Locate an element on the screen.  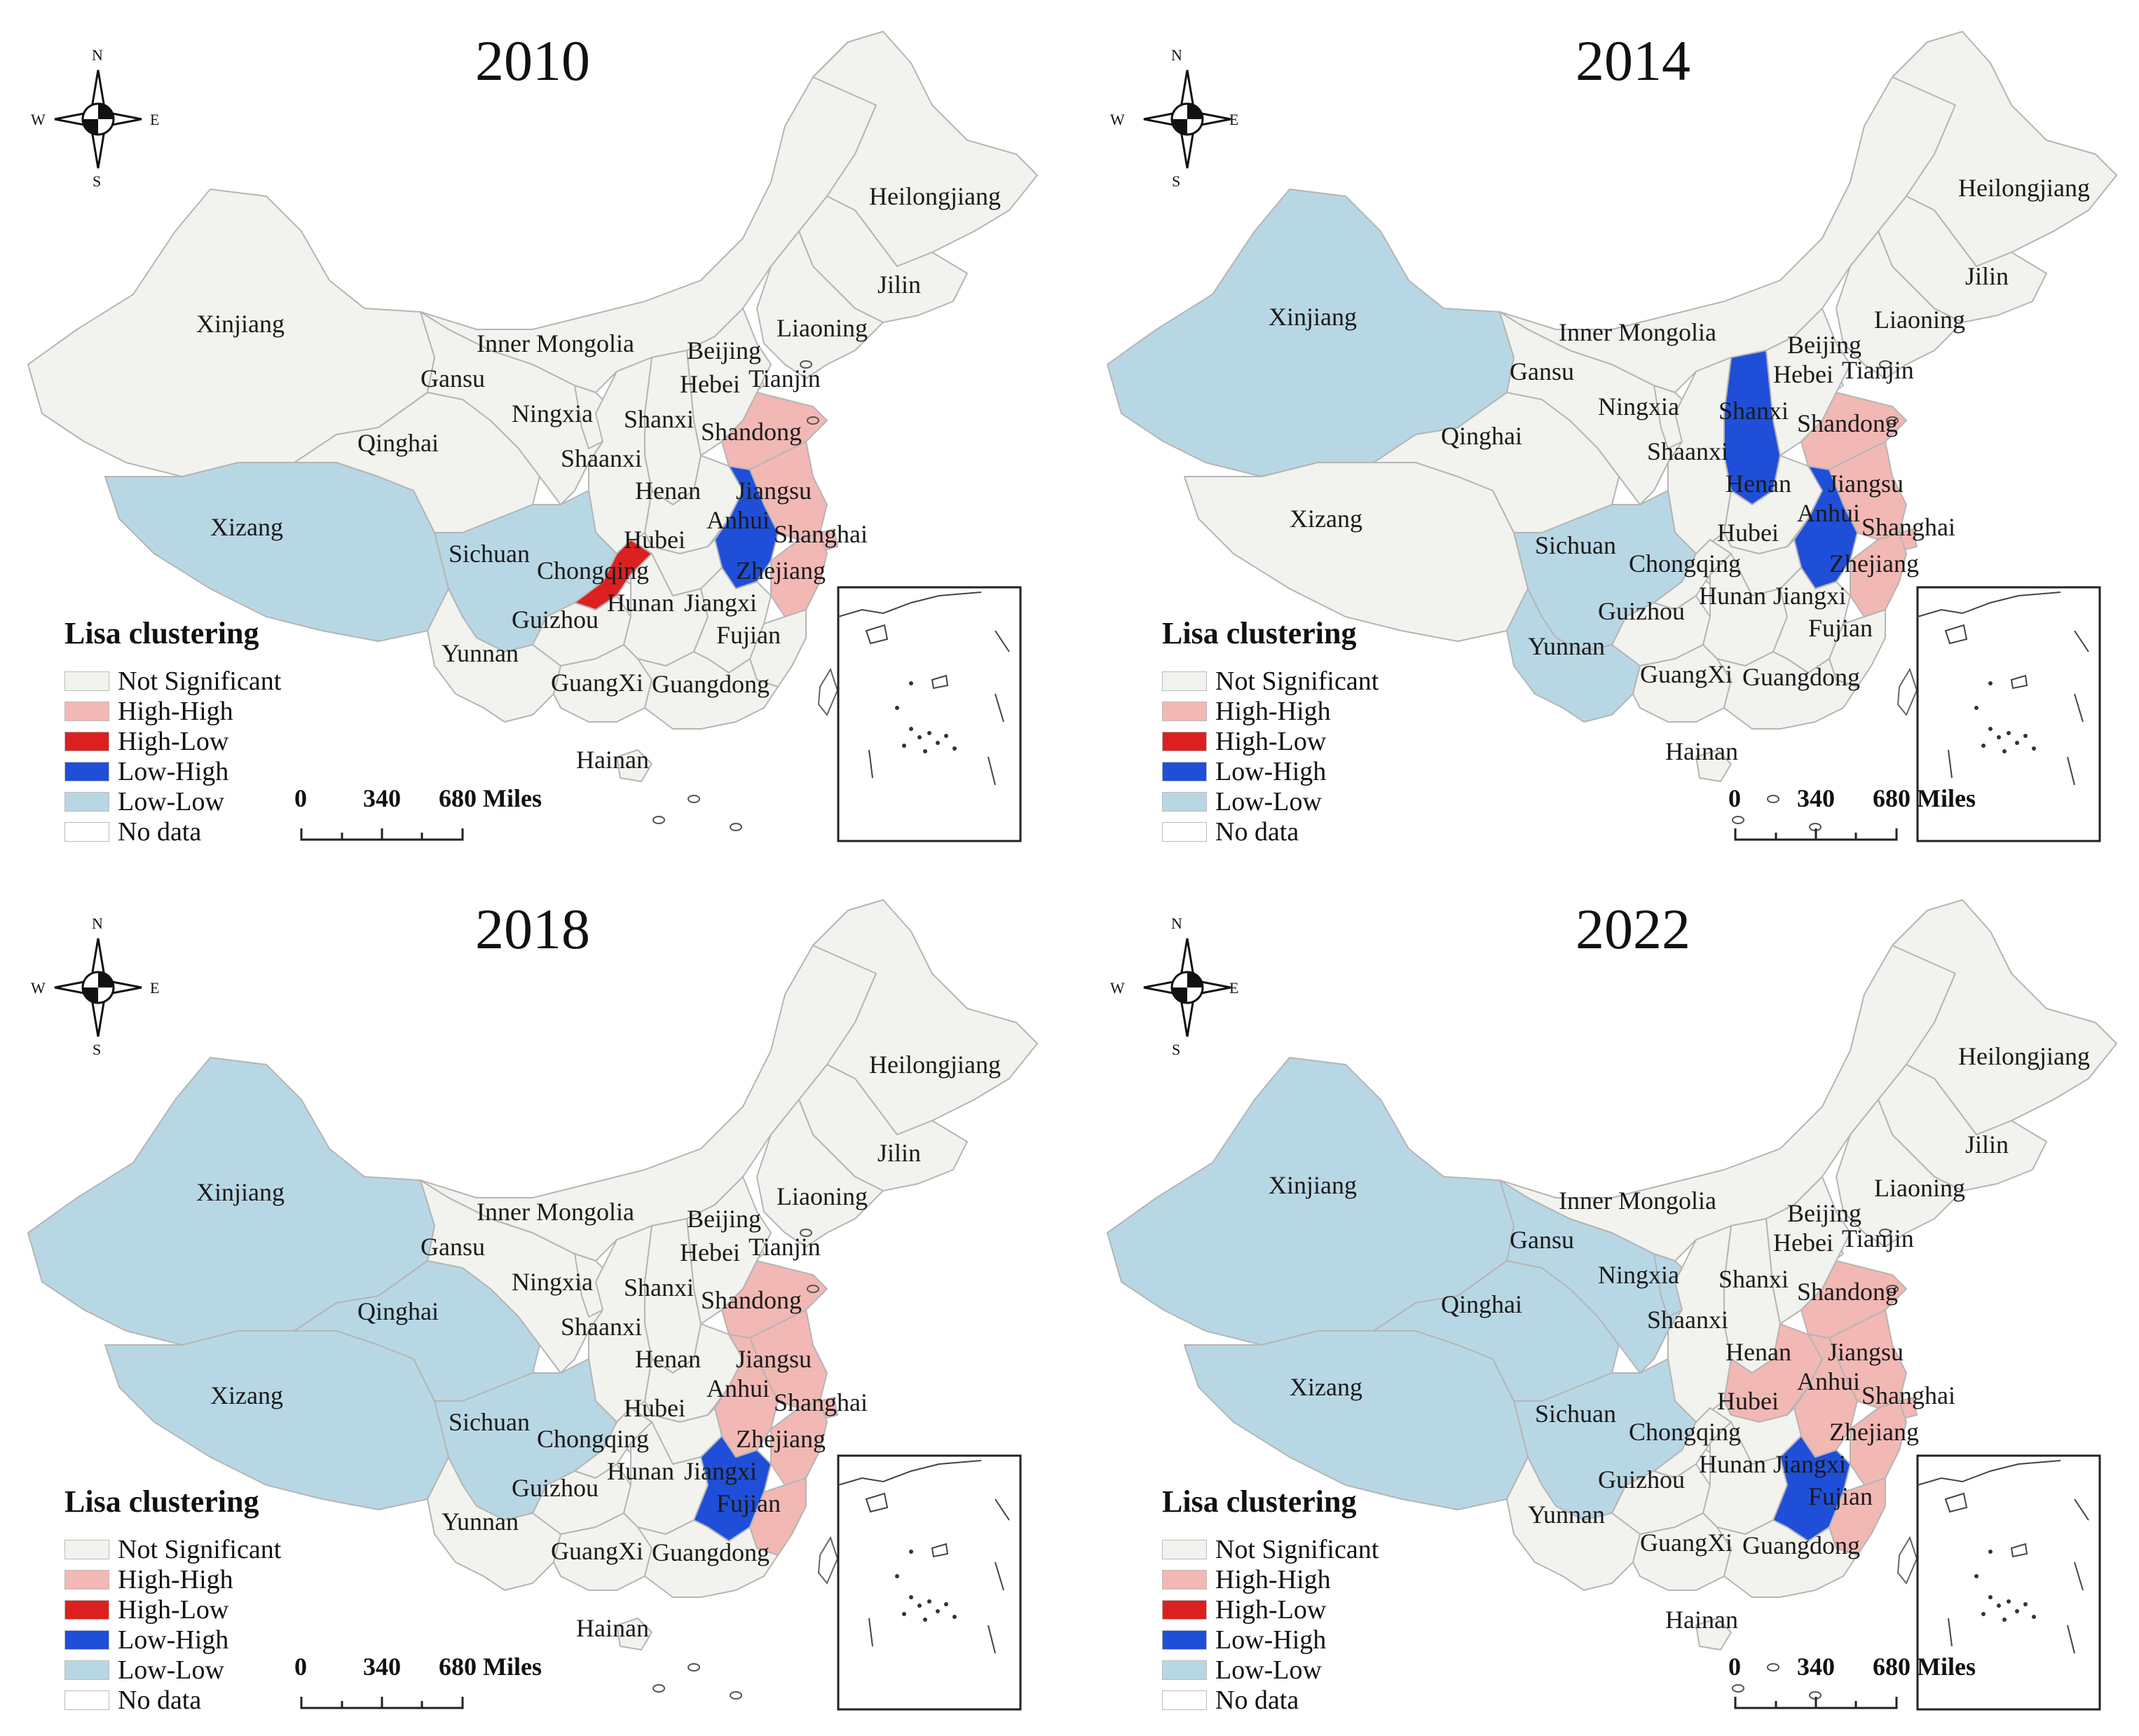
year-title: 2014 is located at coordinates (1633, 61).